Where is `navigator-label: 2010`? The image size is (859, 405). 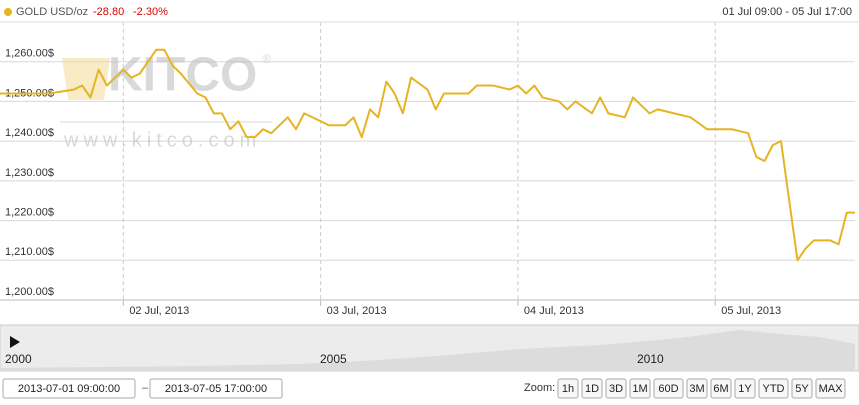 navigator-label: 2010 is located at coordinates (650, 359).